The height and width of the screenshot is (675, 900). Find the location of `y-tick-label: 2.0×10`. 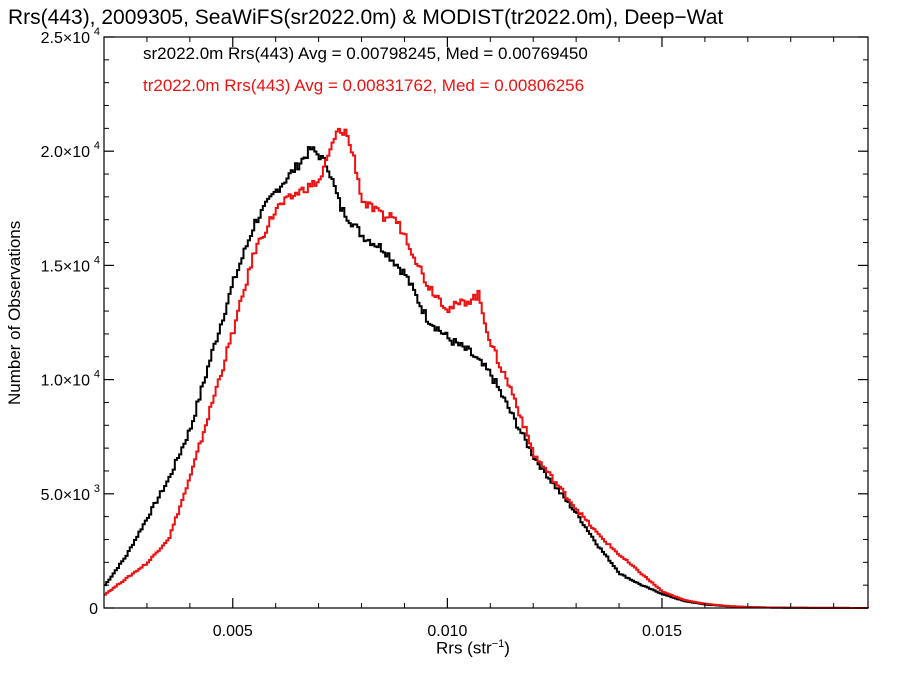

y-tick-label: 2.0×10 is located at coordinates (65, 152).